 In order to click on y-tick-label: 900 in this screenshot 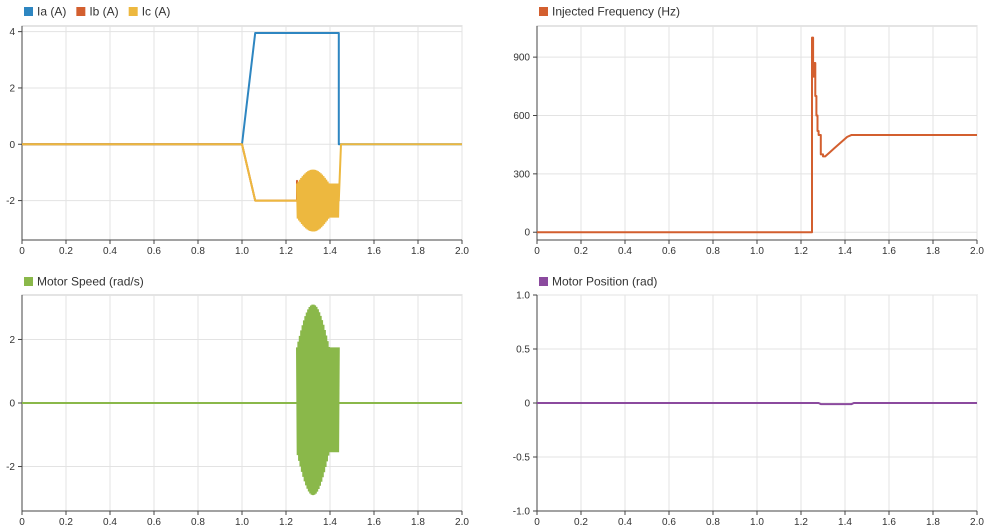, I will do `click(521, 58)`.